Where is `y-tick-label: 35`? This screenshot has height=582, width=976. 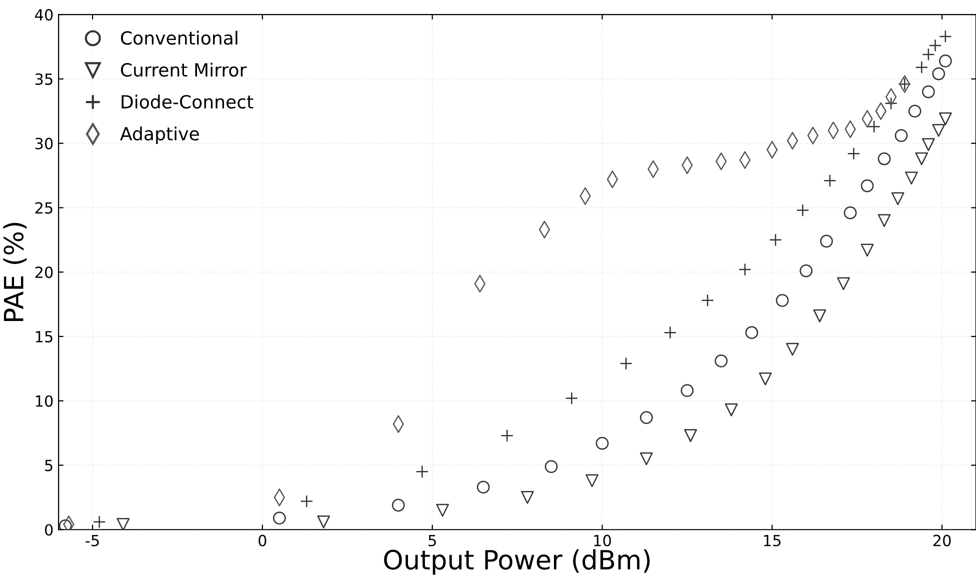 y-tick-label: 35 is located at coordinates (43, 79).